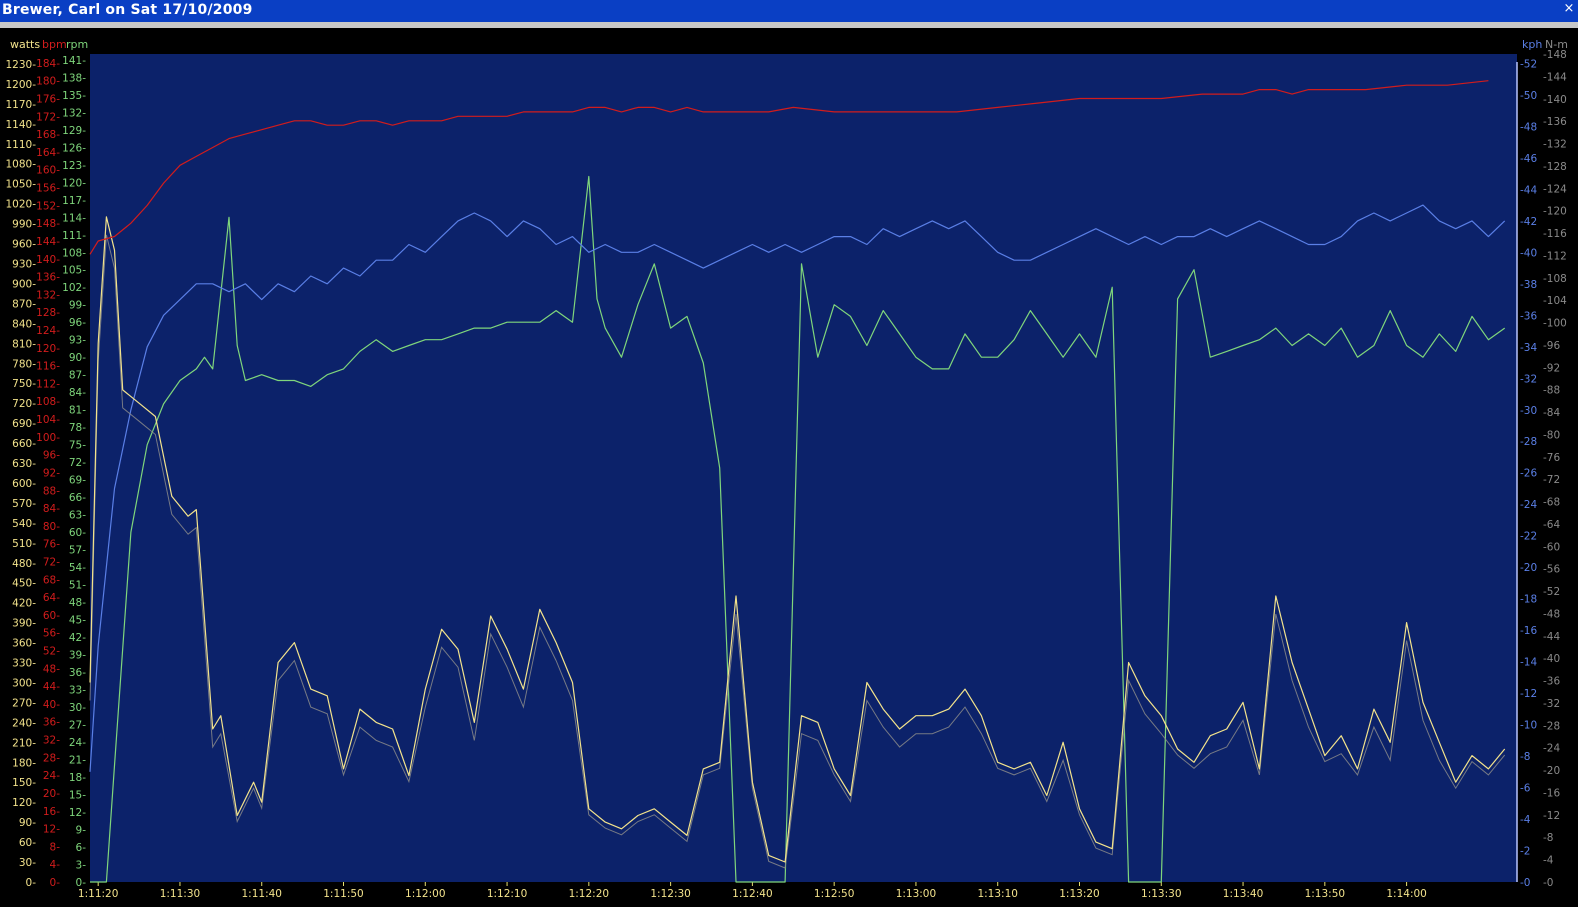 This screenshot has width=1578, height=907. I want to click on bpm-tick-label: 152-, so click(48, 206).